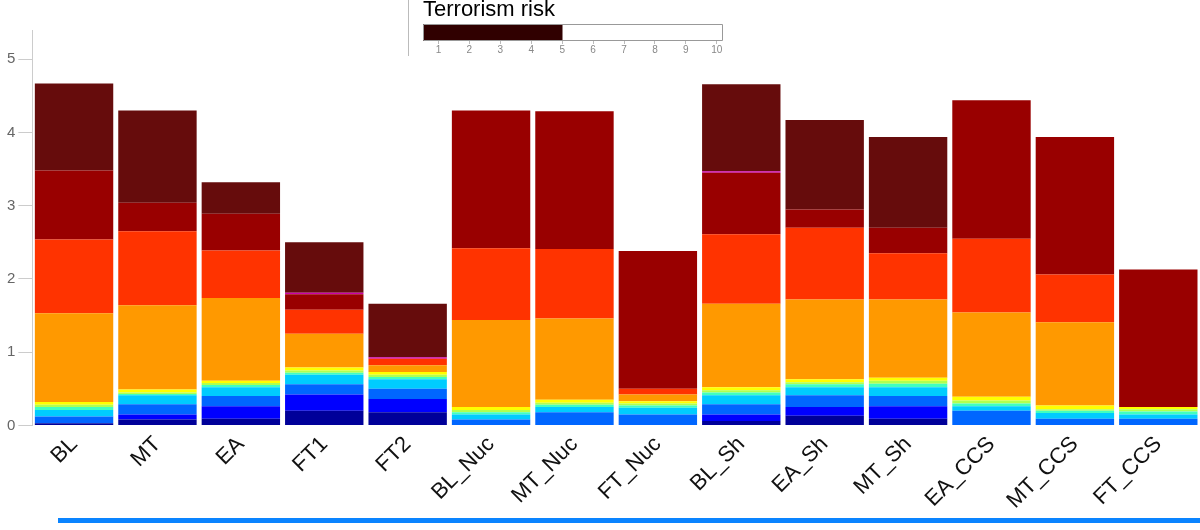 This screenshot has height=530, width=1200. I want to click on chart-title: Terrorism risk, so click(489, 11).